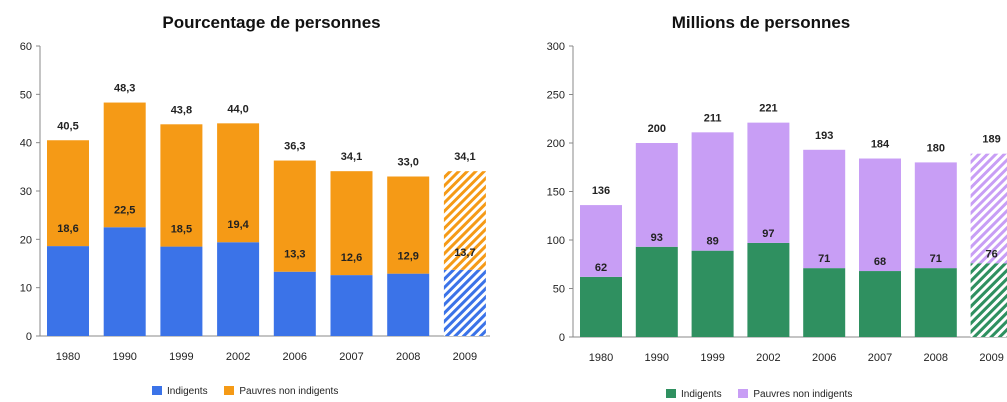 Image resolution: width=1007 pixels, height=402 pixels. I want to click on data-label-total: 40,5, so click(67, 126).